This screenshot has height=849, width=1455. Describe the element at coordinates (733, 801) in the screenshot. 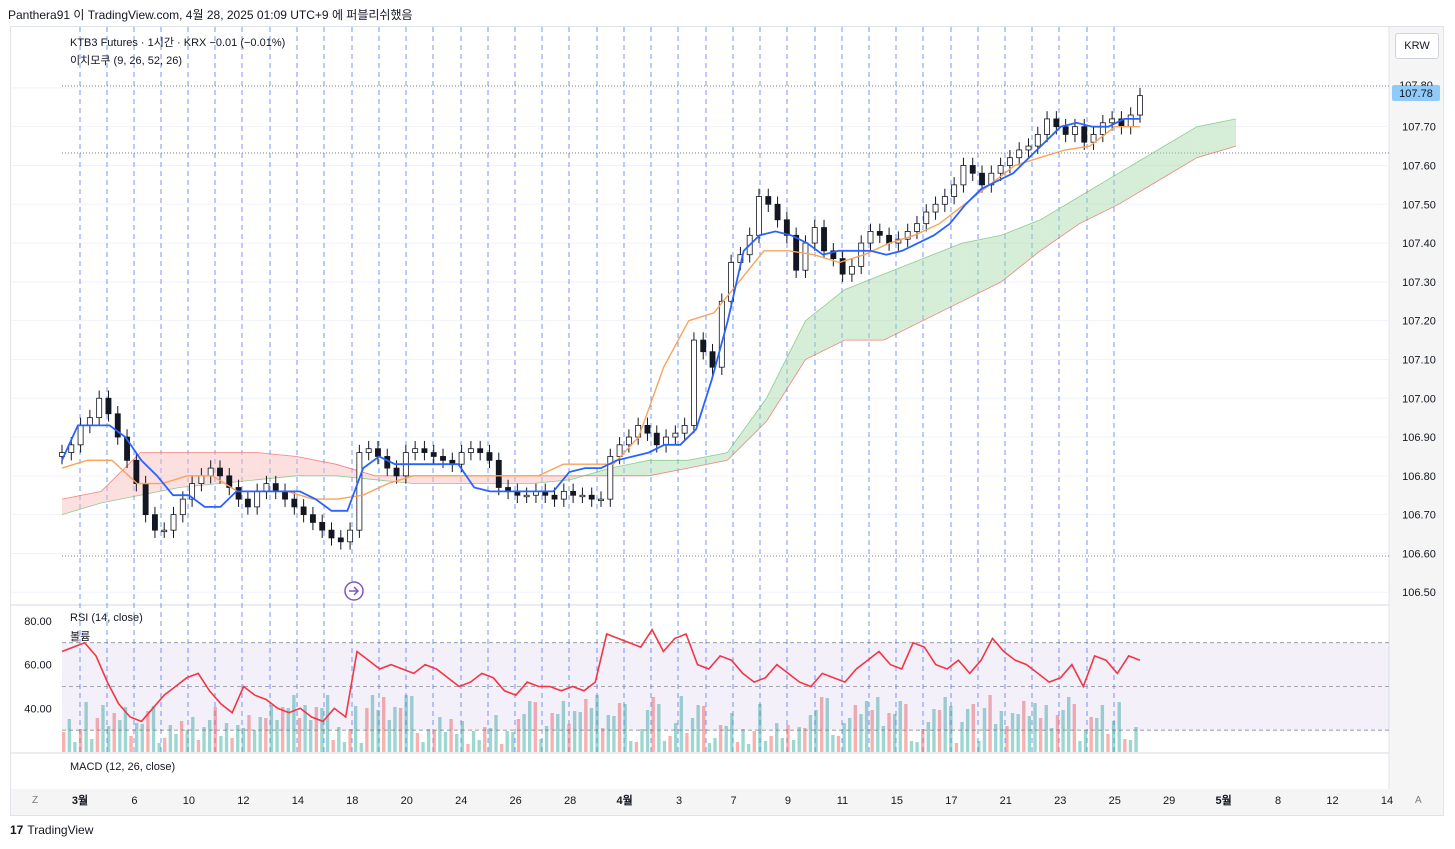

I see `time-tick-label: 7` at that location.